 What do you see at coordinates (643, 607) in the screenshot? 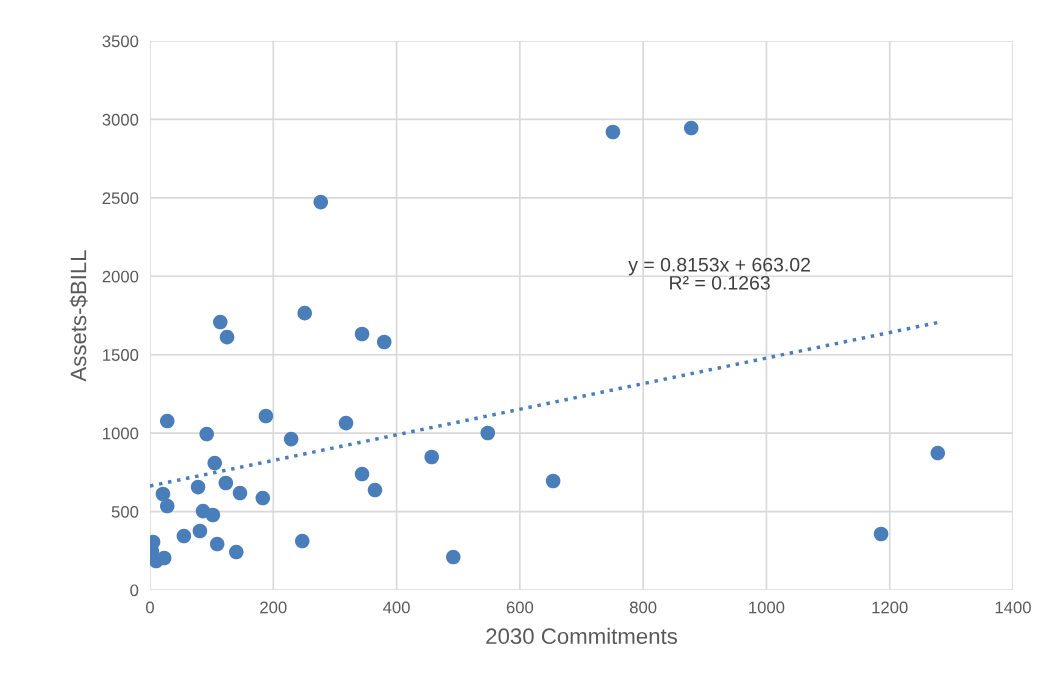
I see `x-tick-label: 800` at bounding box center [643, 607].